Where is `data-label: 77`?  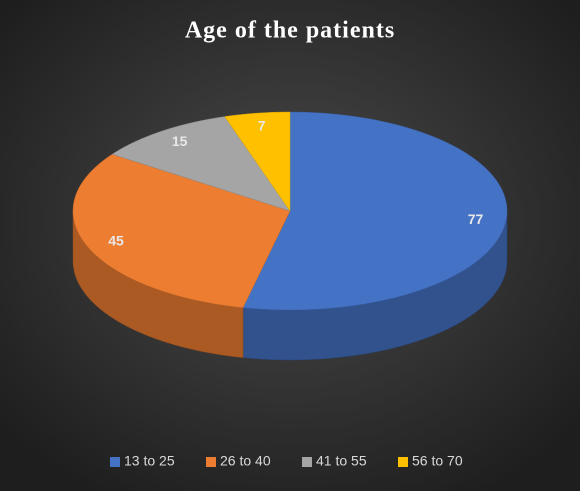
data-label: 77 is located at coordinates (476, 219).